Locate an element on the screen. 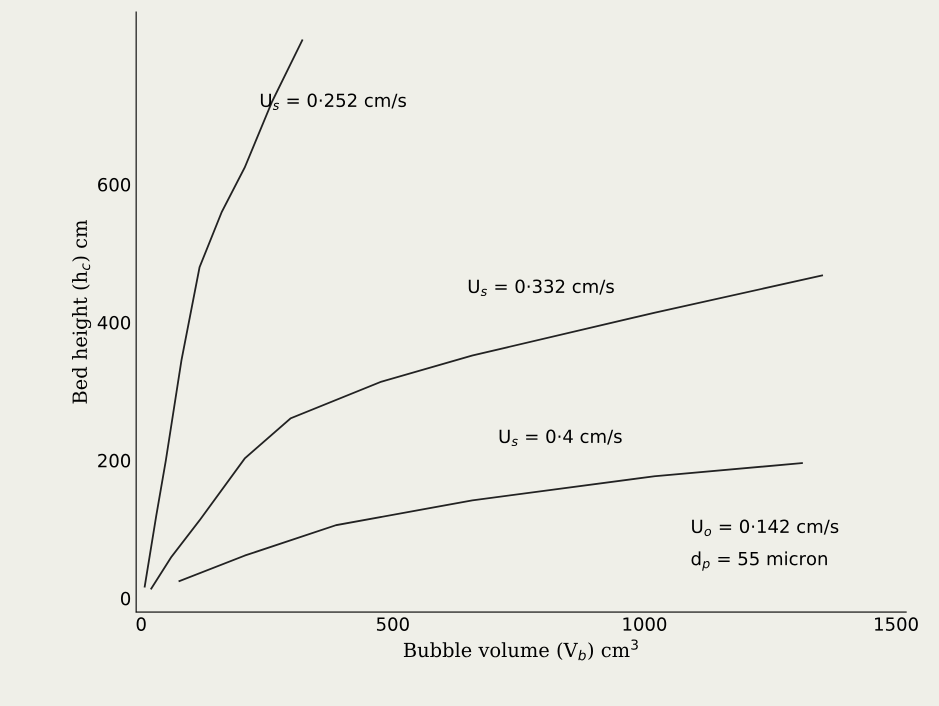 This screenshot has width=939, height=706. x-axis-title: Bubble volume (V$_{b}$) cm$^{3}$ is located at coordinates (521, 649).